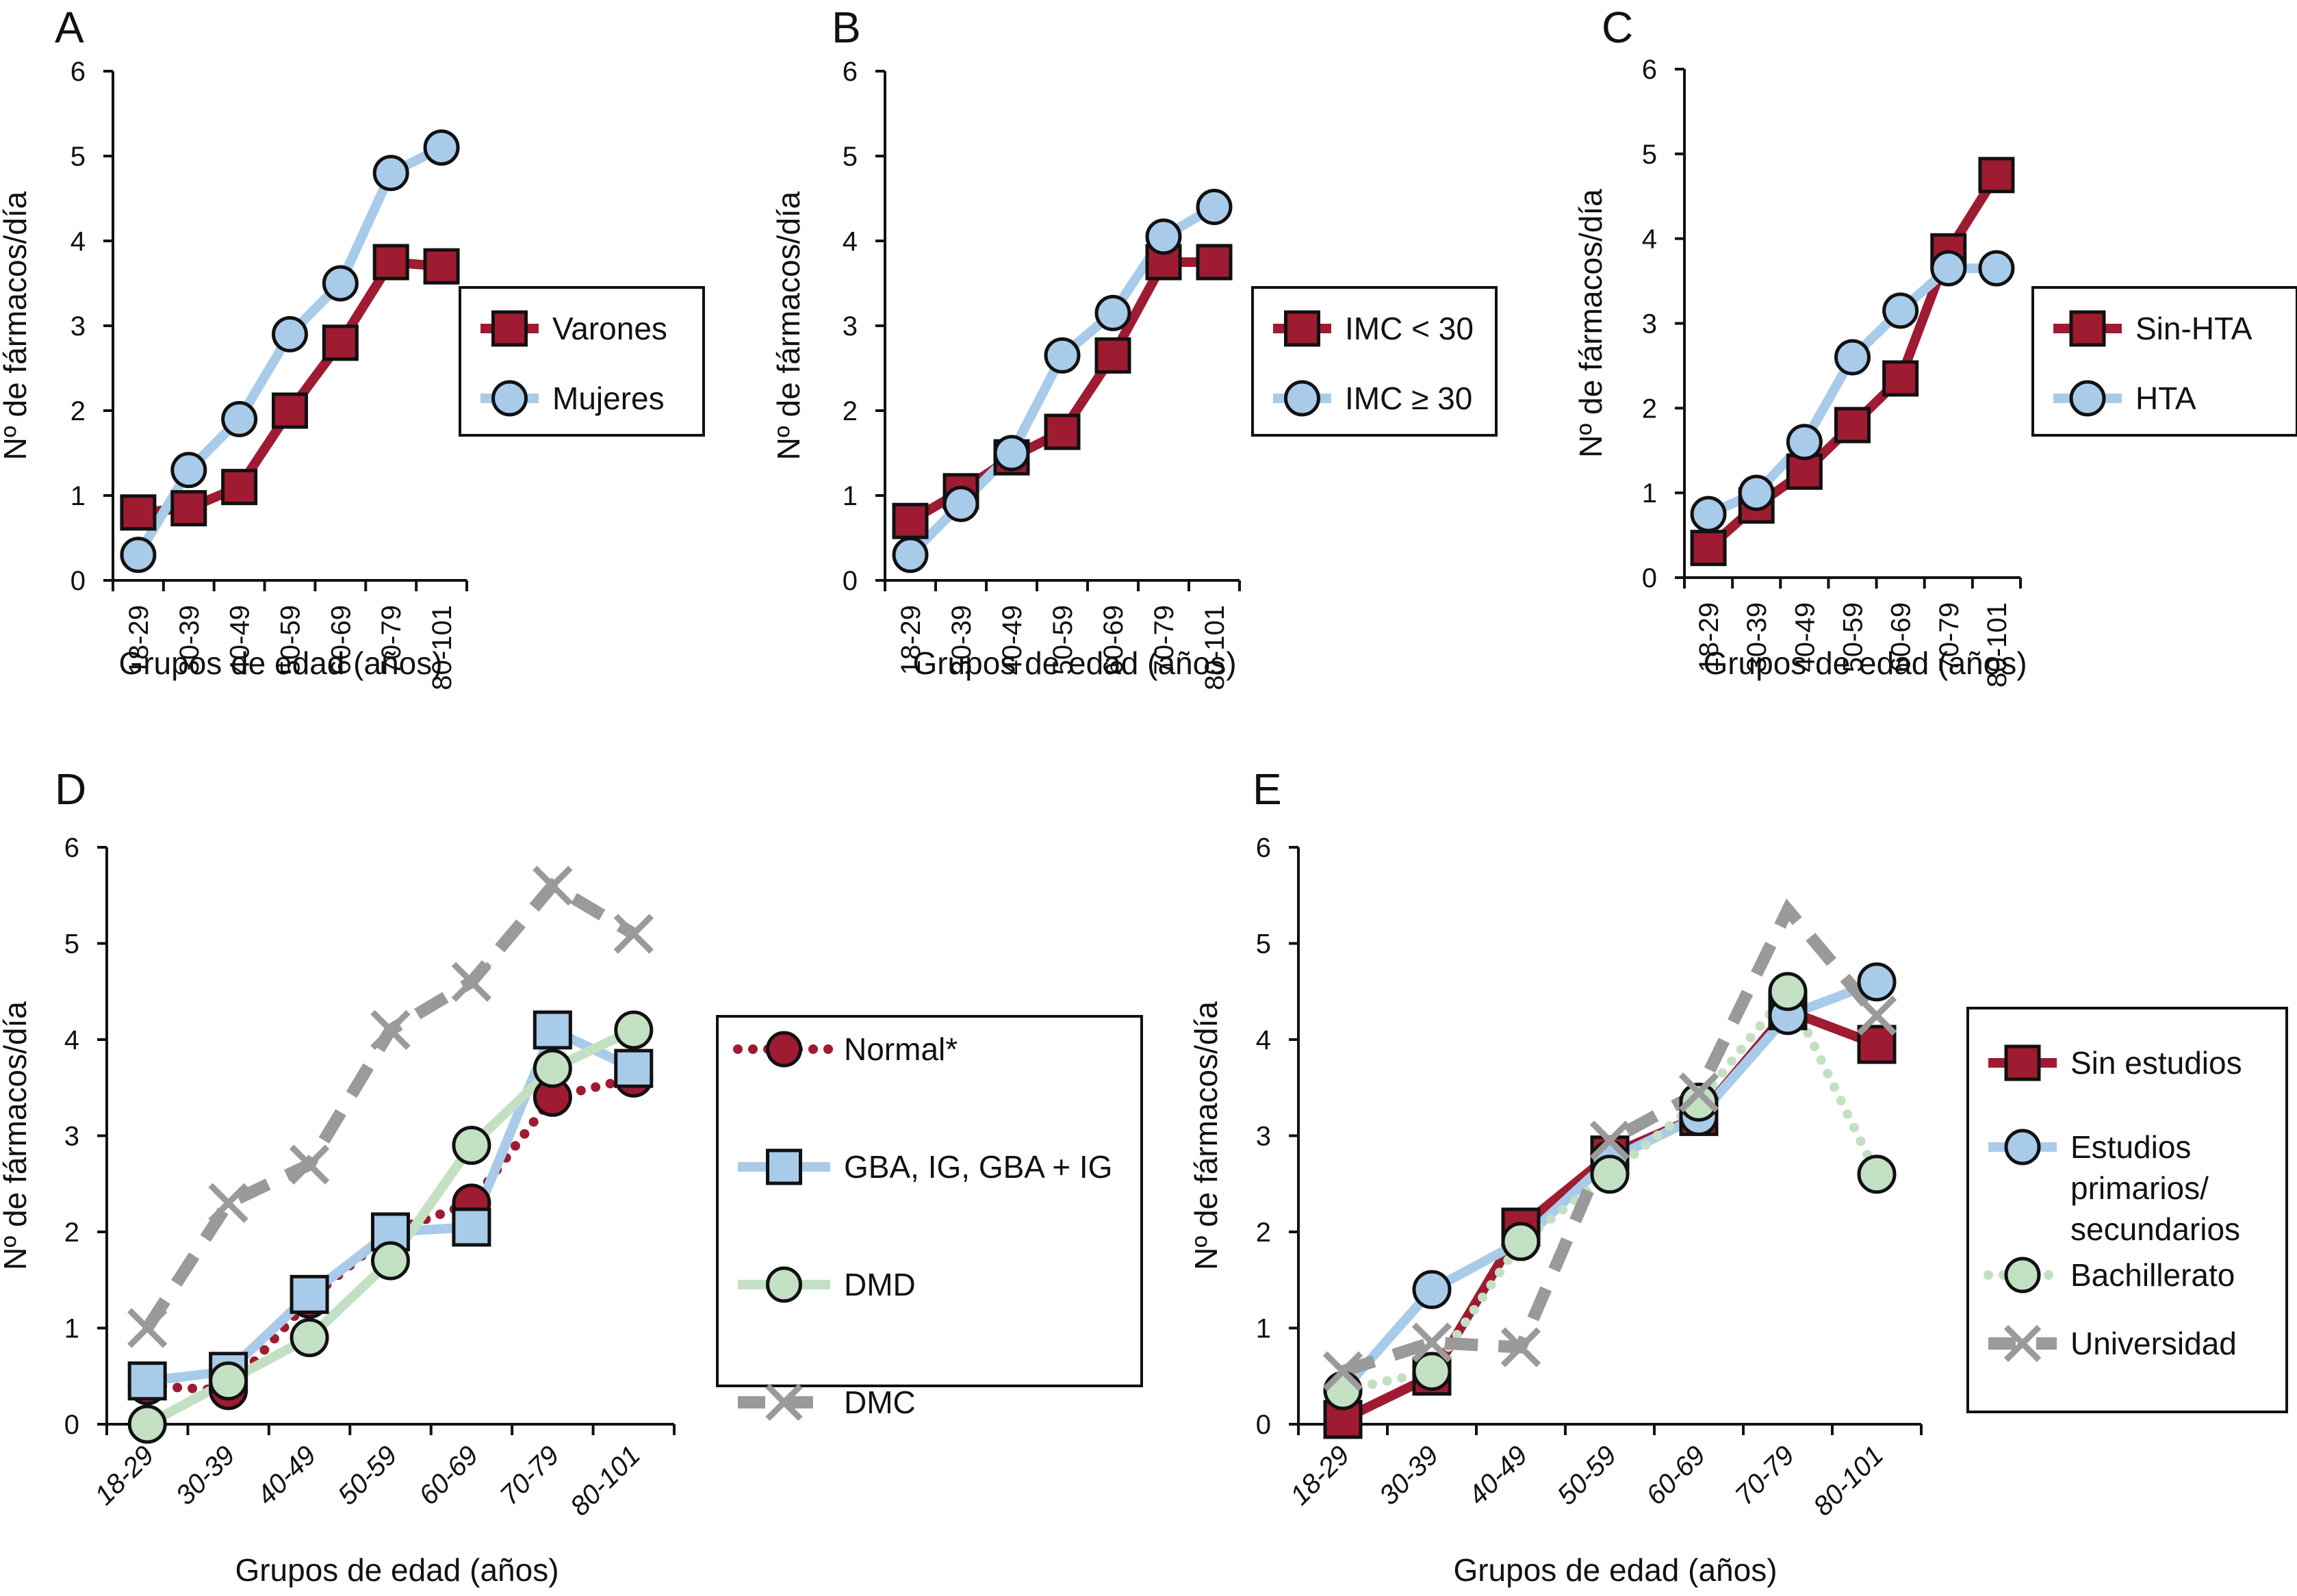  I want to click on legend-item-sin-hta: Sin-HTA, so click(2153, 328).